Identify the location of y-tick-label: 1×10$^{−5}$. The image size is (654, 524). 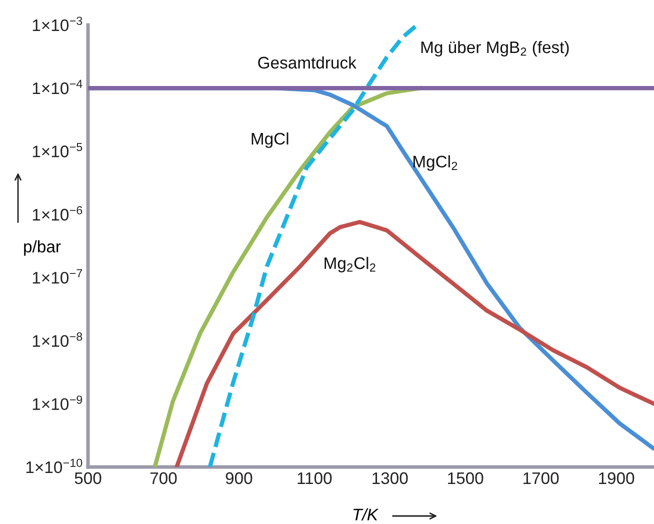
(57, 150).